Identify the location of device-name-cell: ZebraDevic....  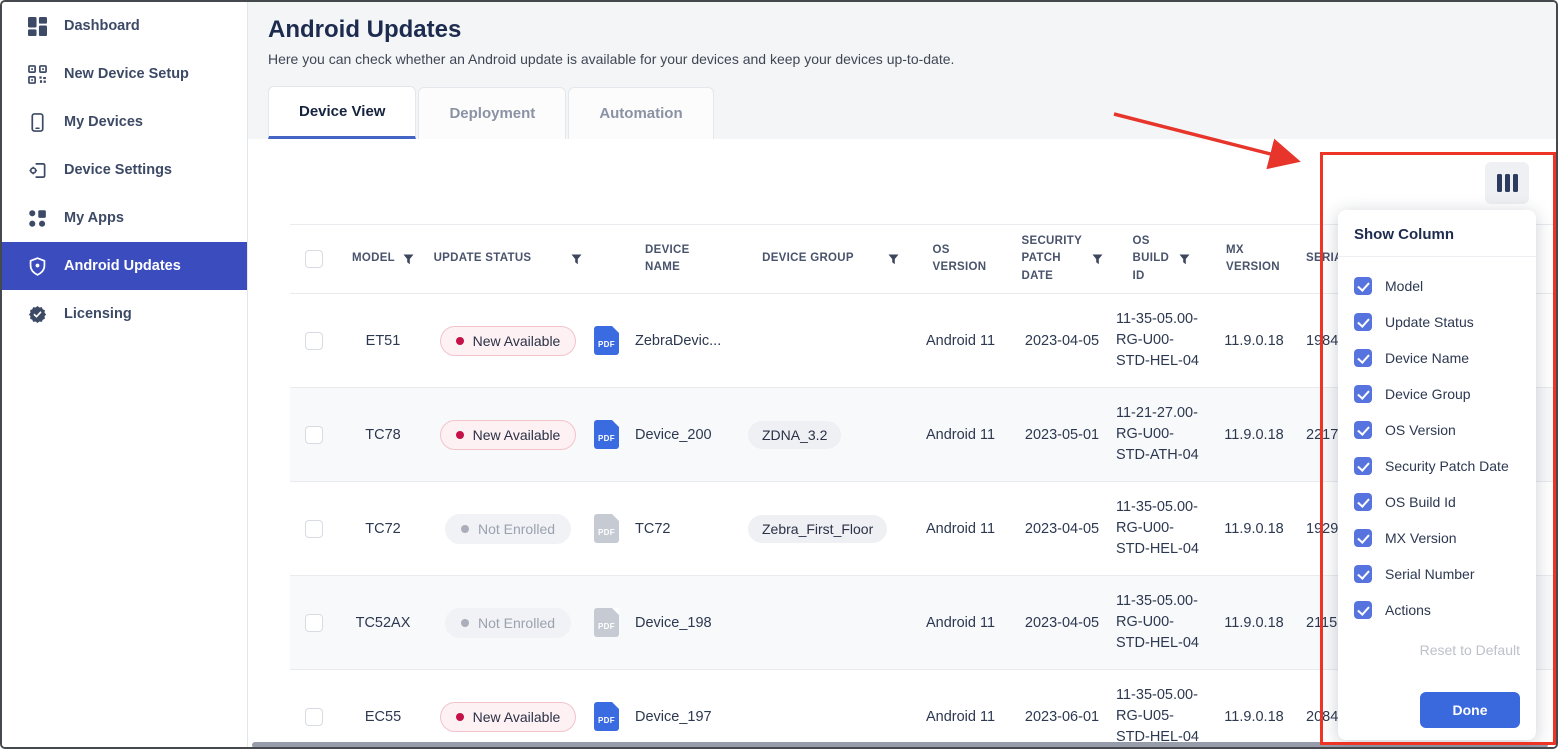
(678, 340).